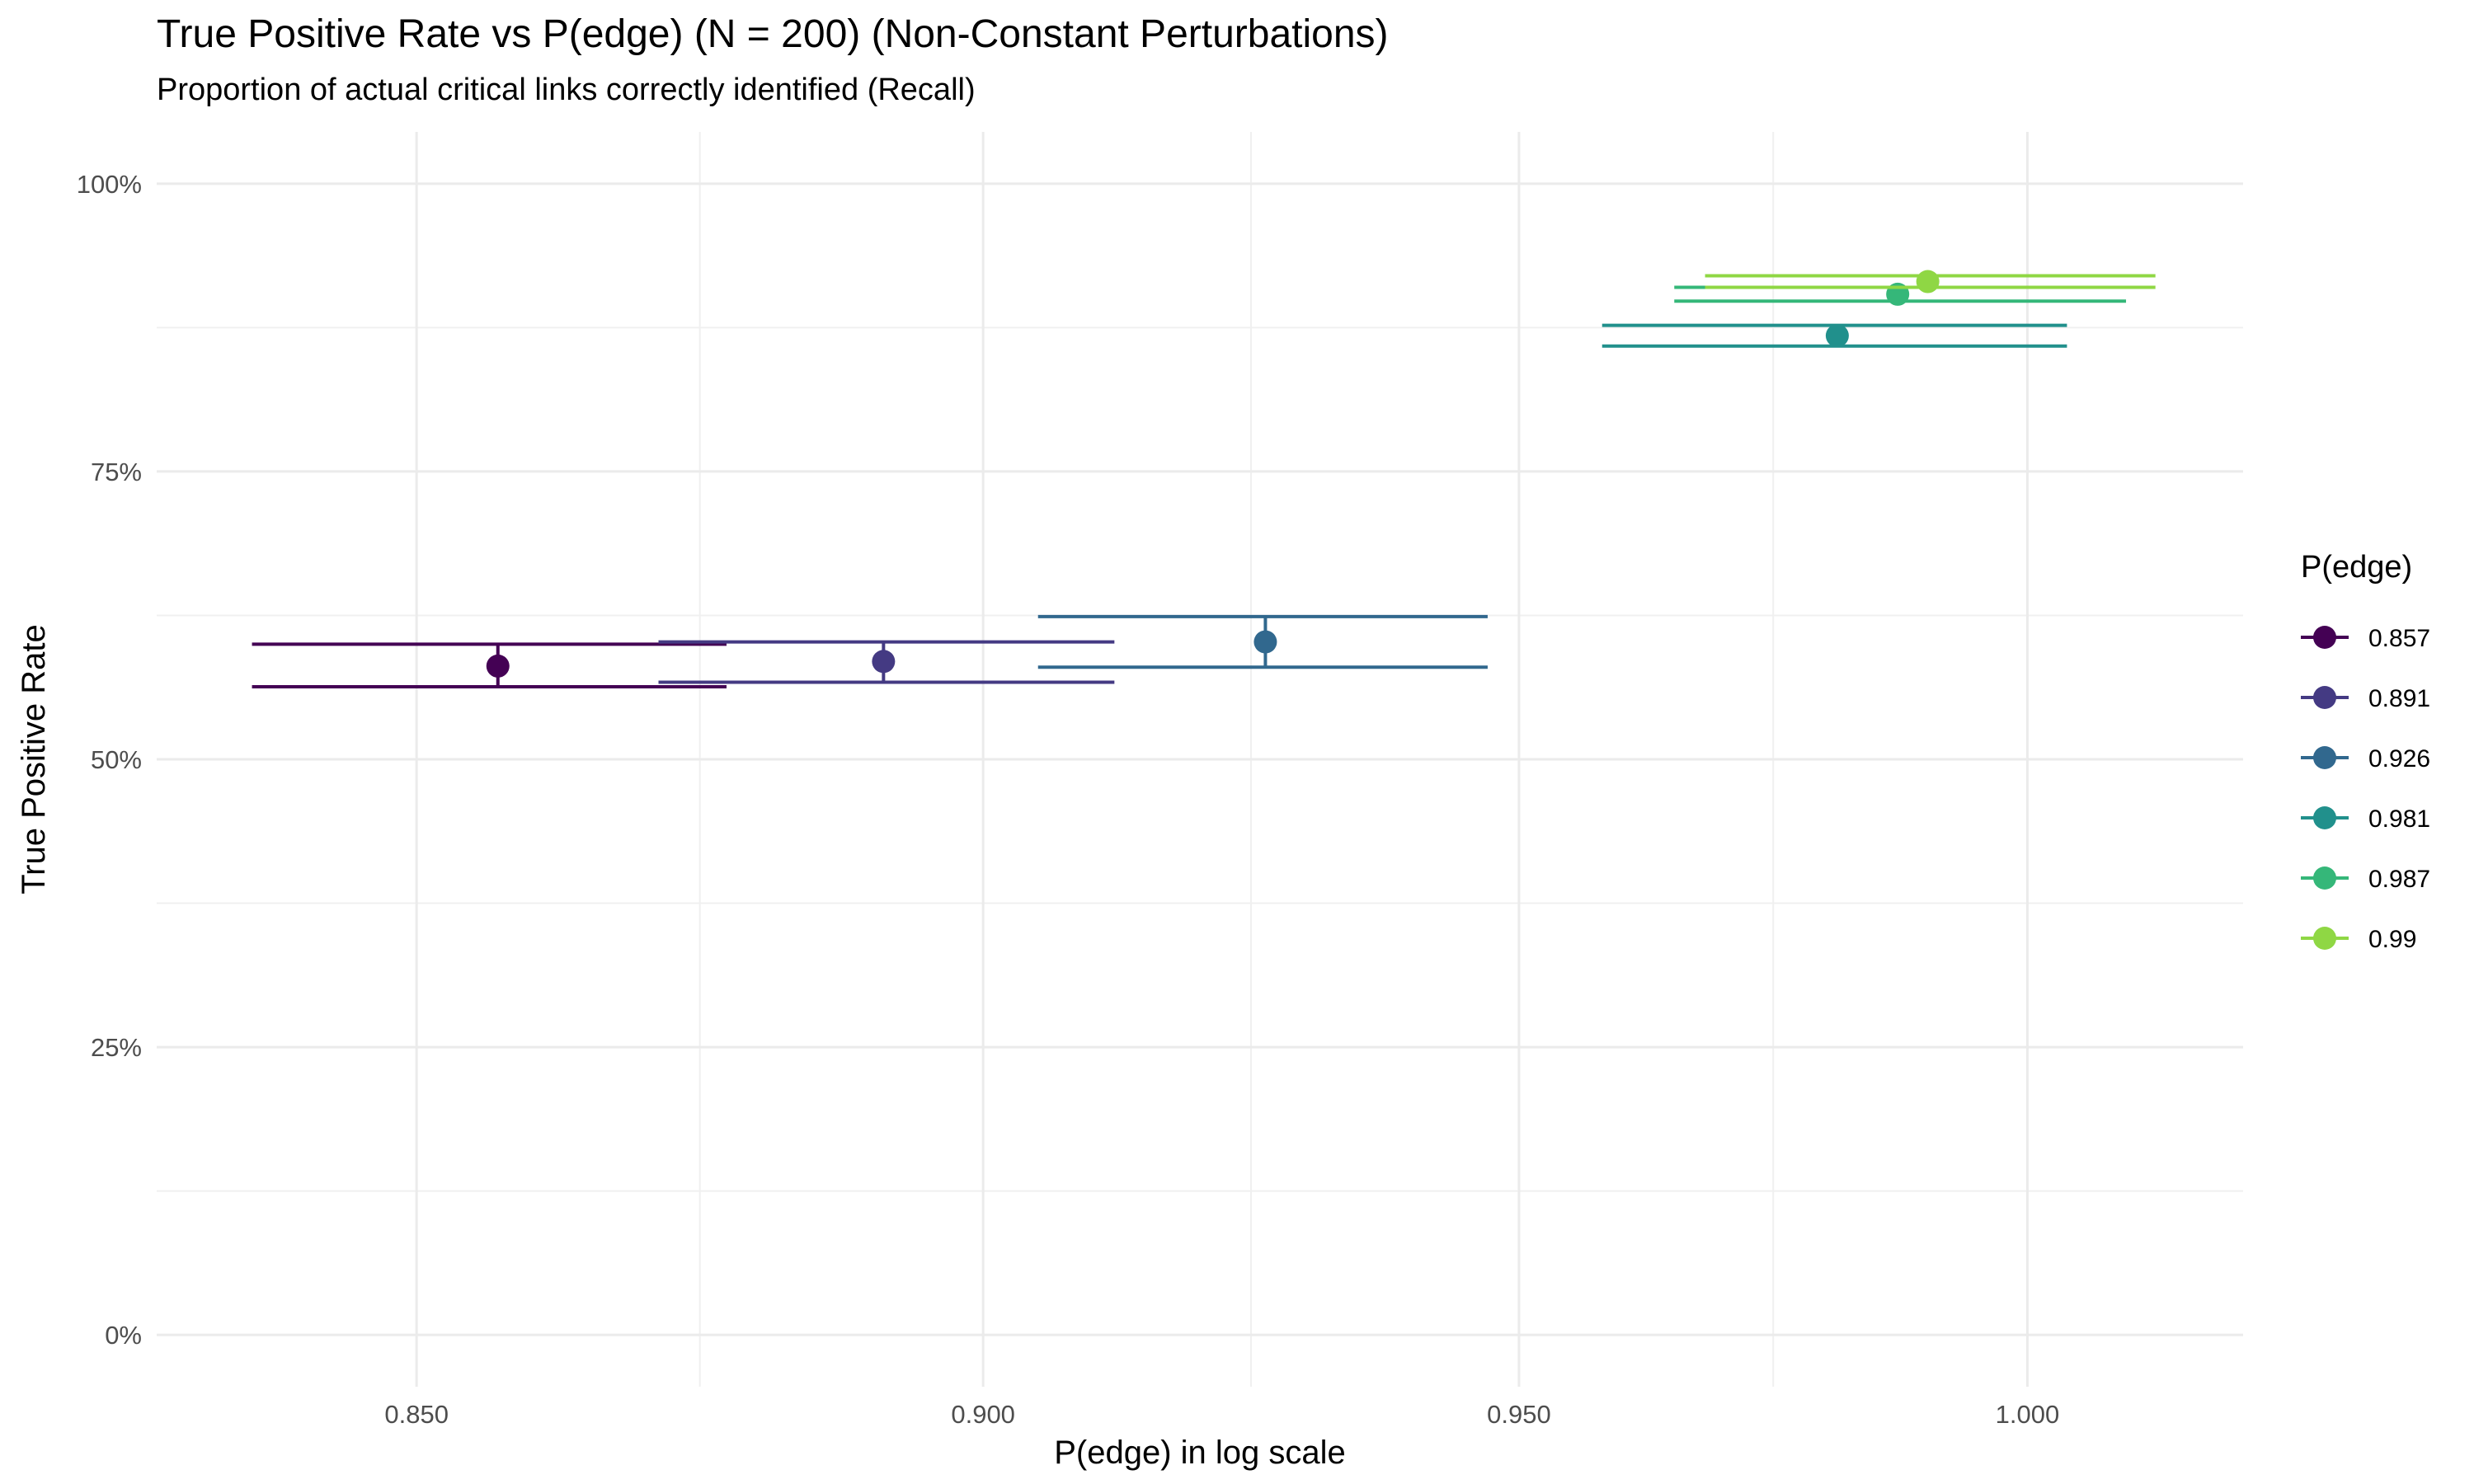 Image resolution: width=2474 pixels, height=1484 pixels. I want to click on y-tick-label: 25%, so click(116, 1047).